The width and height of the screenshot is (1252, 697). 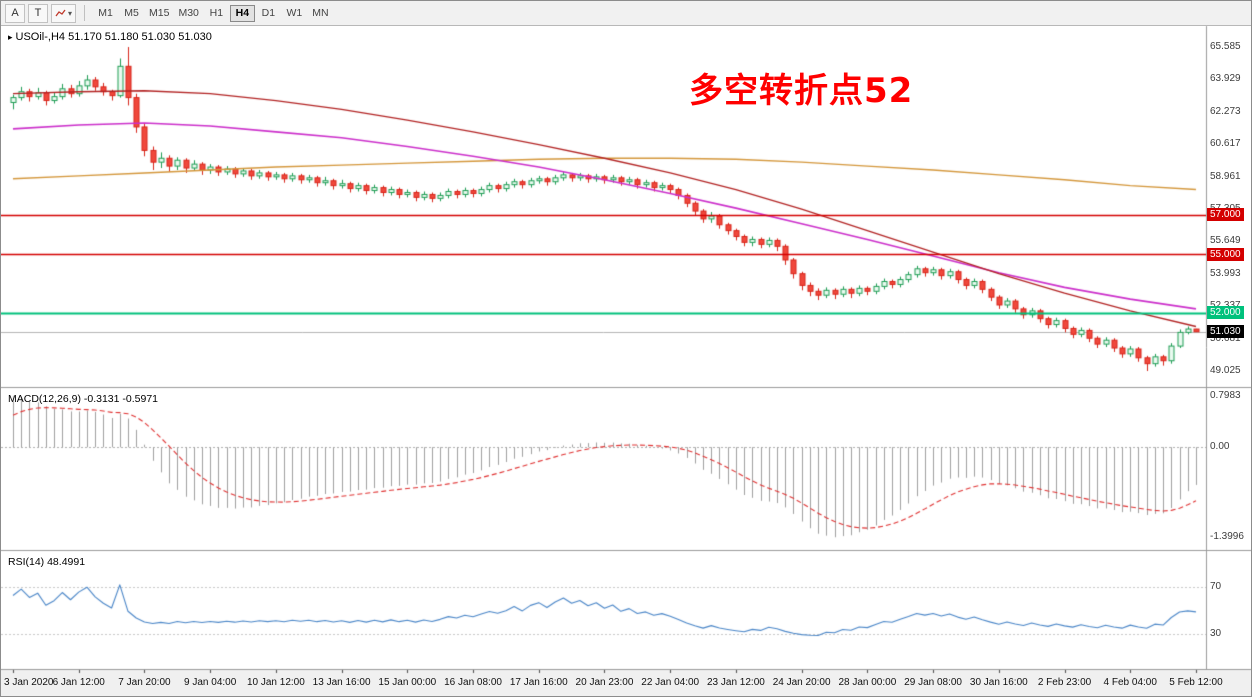 What do you see at coordinates (188, 13) in the screenshot?
I see `timeframe-button-m30: M30` at bounding box center [188, 13].